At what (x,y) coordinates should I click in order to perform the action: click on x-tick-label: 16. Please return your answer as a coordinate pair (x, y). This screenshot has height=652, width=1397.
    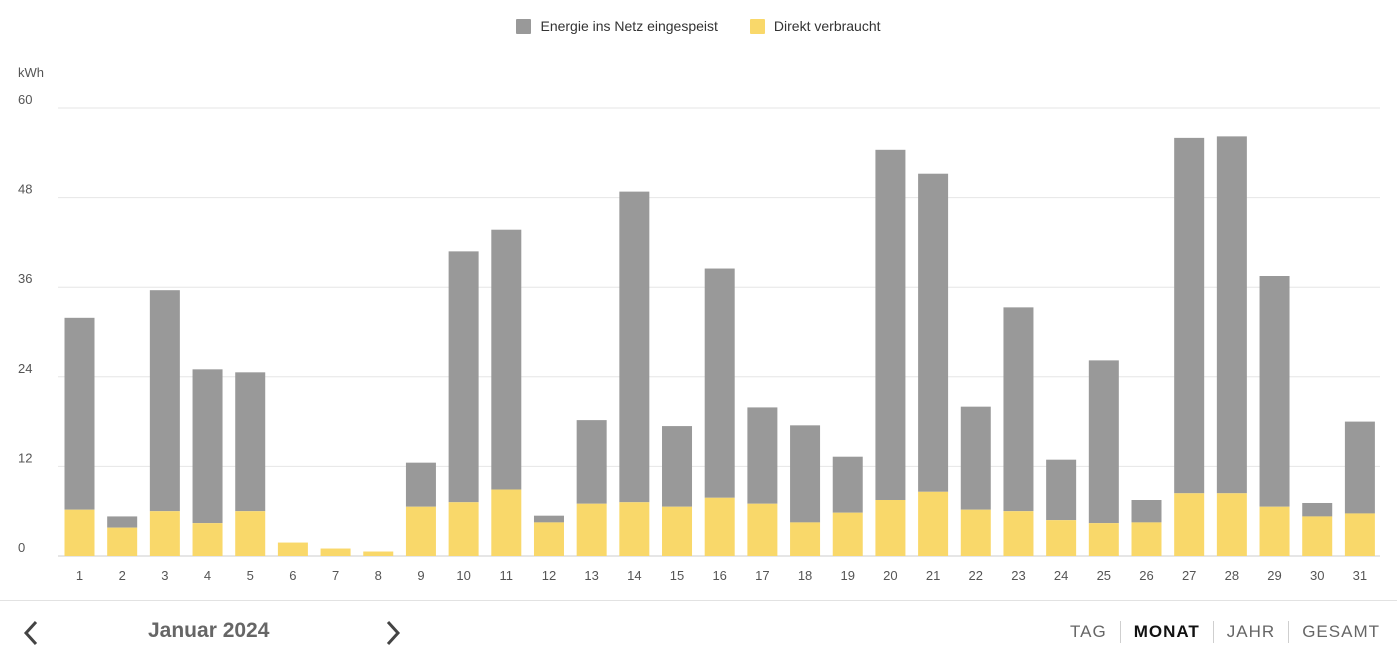
    Looking at the image, I should click on (719, 575).